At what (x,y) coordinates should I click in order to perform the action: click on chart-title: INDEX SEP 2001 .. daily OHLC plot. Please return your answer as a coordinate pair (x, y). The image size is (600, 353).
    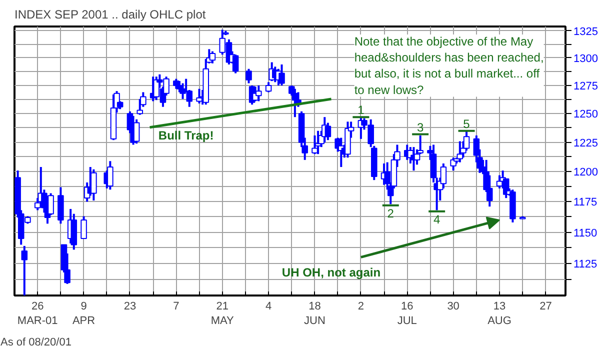
    Looking at the image, I should click on (110, 15).